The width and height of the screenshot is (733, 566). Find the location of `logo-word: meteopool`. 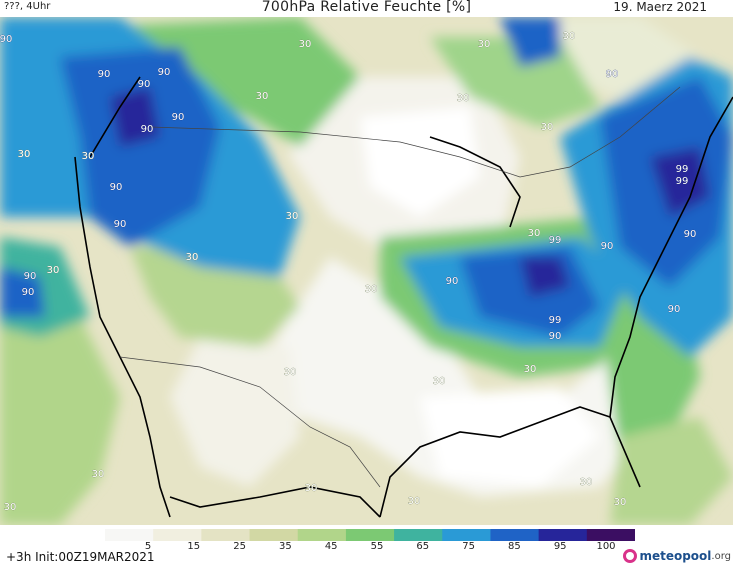

logo-word: meteopool is located at coordinates (675, 556).